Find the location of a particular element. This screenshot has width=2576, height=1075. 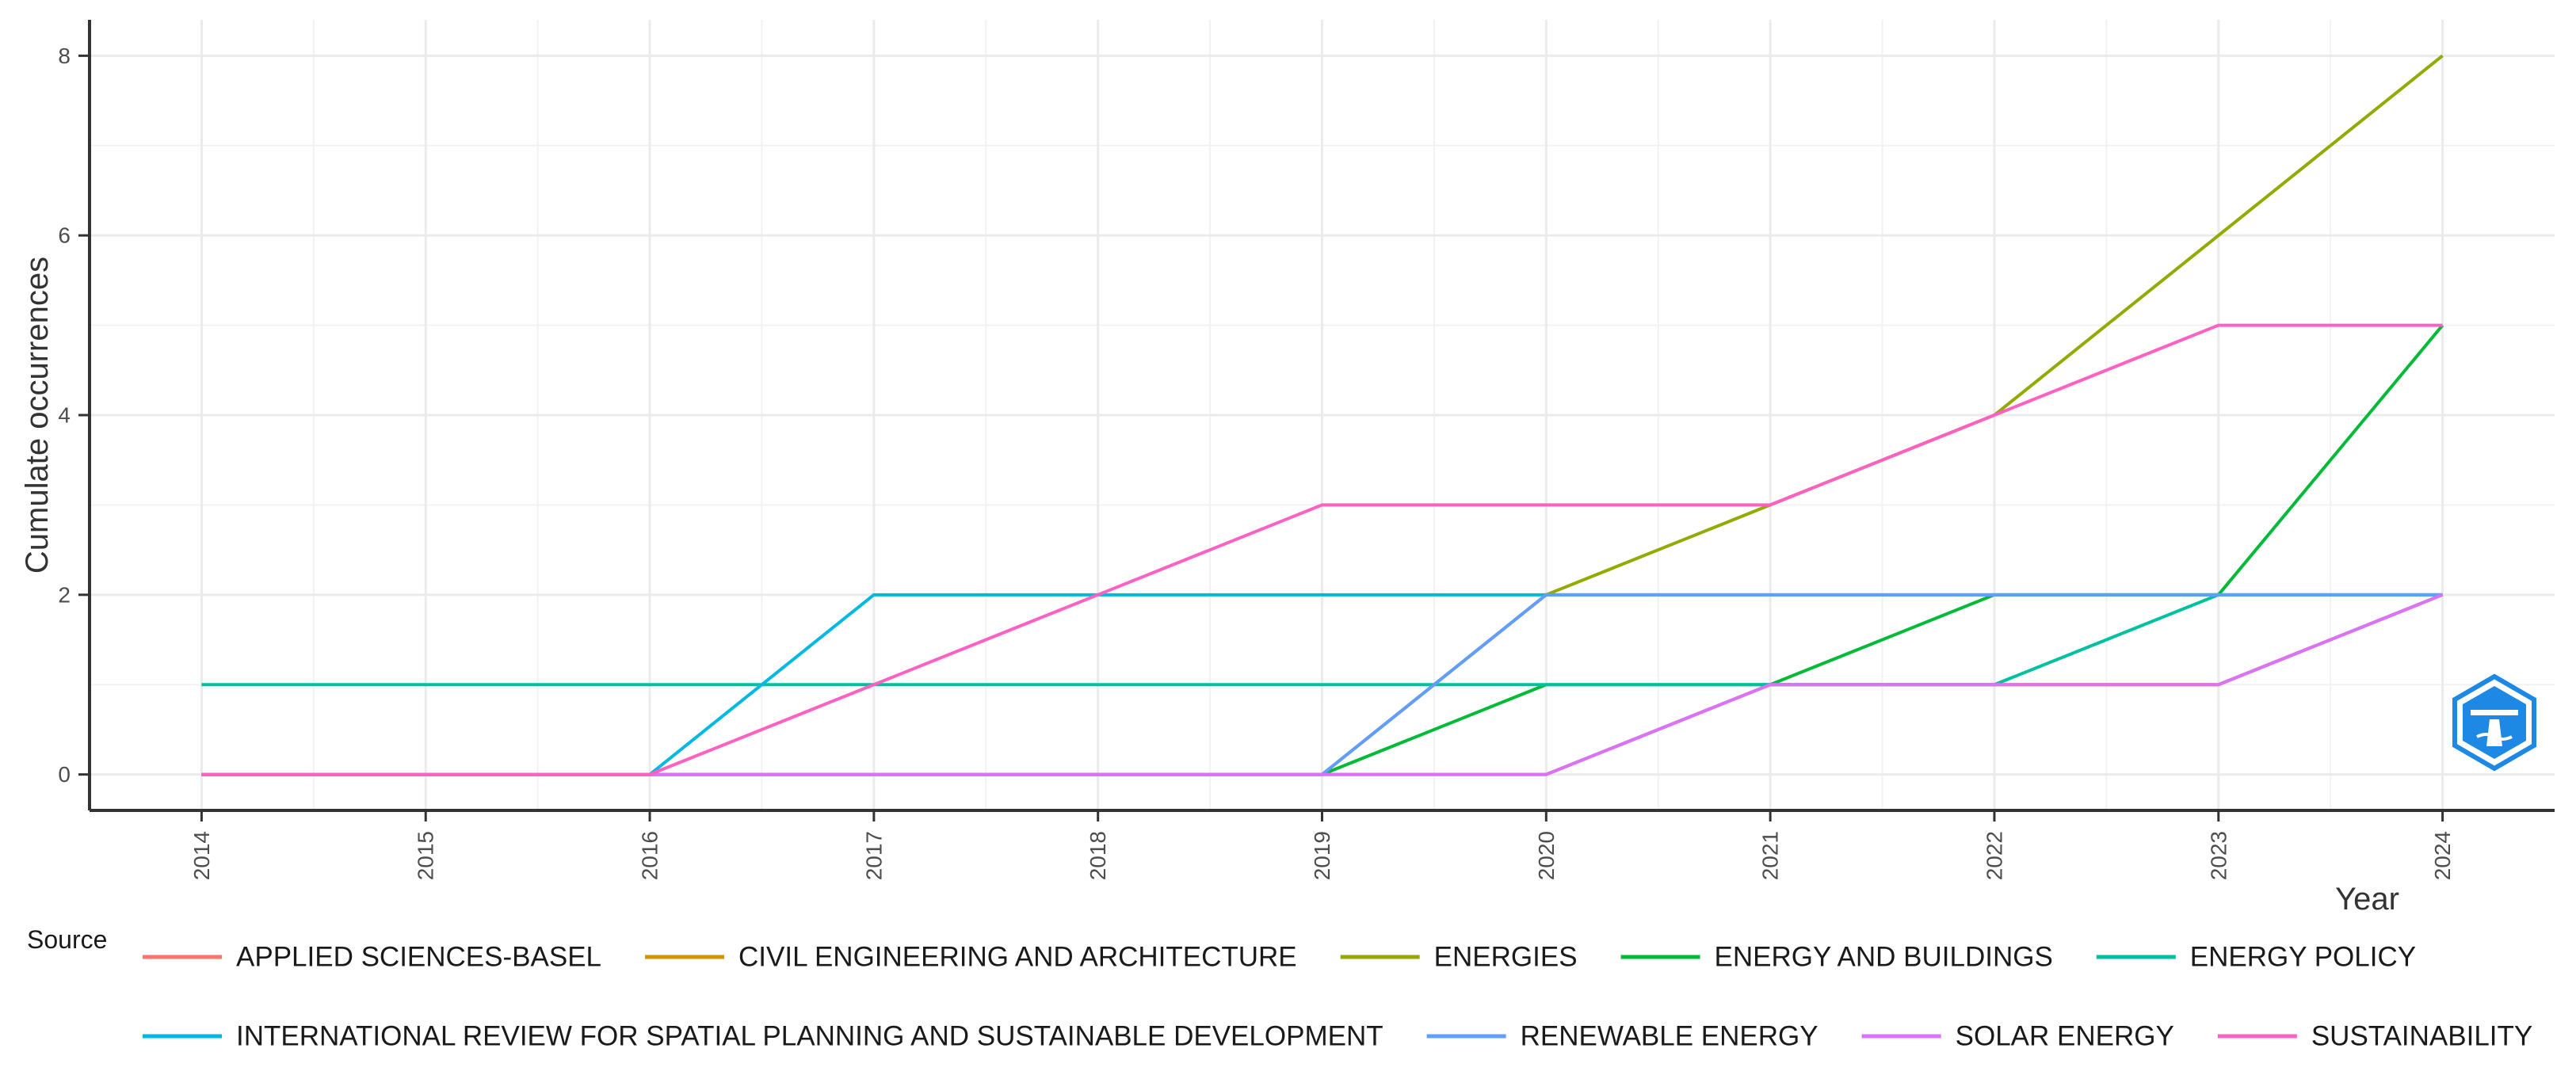

x-tick-label: 2024 is located at coordinates (2442, 855).